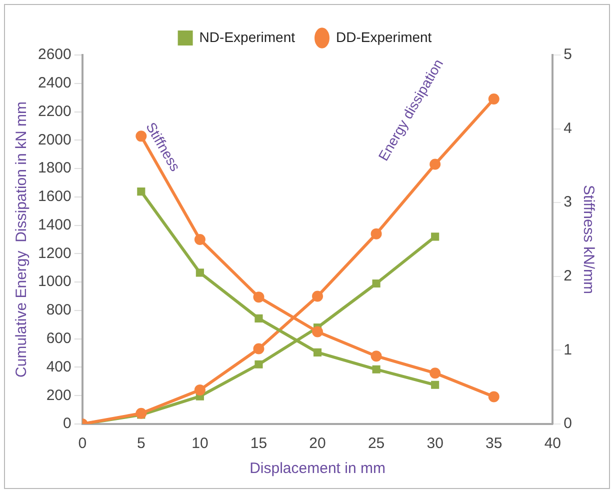  I want to click on y2-tick-label: 1, so click(568, 349).